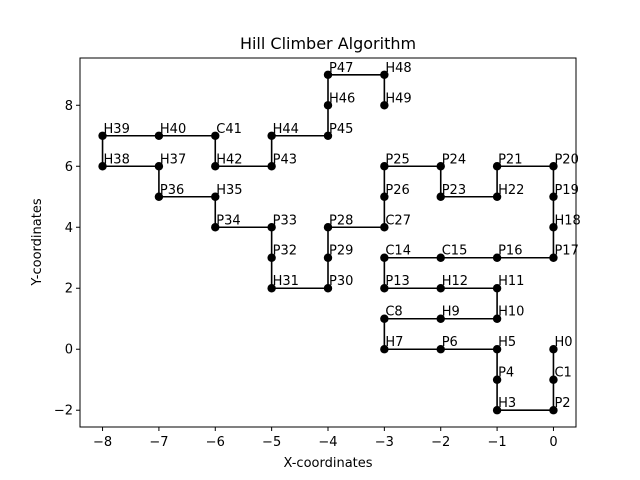 The image size is (640, 480). I want to click on x-tick-label: −8, so click(102, 442).